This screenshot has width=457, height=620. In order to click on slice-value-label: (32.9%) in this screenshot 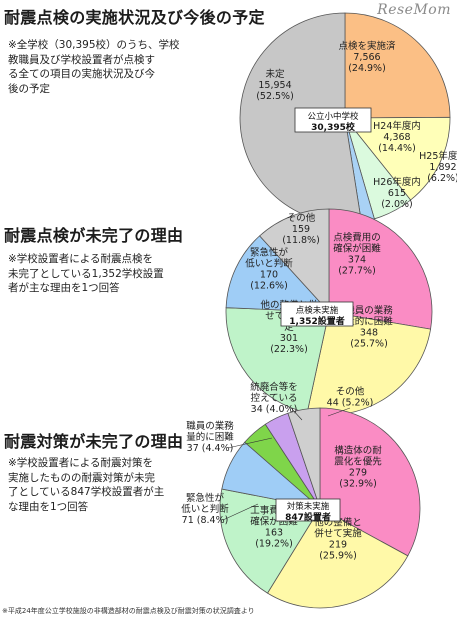, I will do `click(358, 484)`.